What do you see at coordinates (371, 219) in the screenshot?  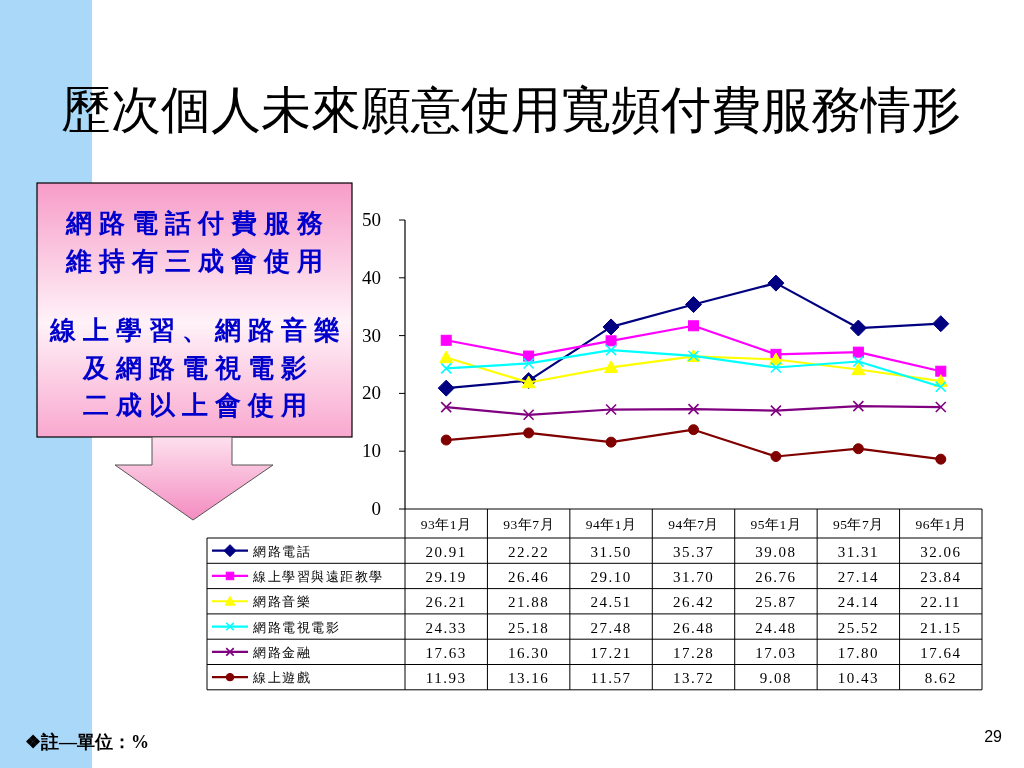 I see `y-tick-label: 50` at bounding box center [371, 219].